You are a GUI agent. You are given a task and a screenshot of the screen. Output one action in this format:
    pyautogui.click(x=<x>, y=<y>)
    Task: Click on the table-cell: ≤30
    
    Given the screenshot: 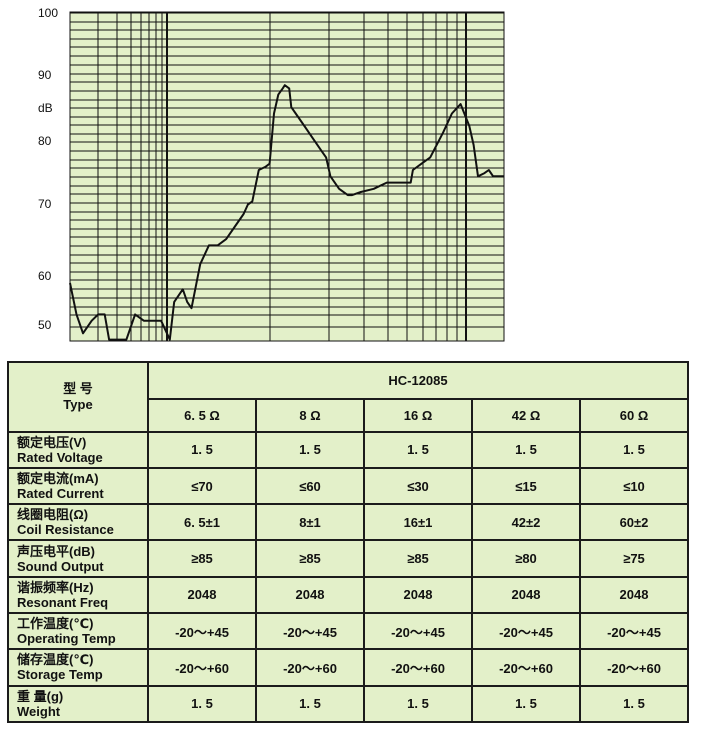 What is the action you would take?
    pyautogui.click(x=418, y=486)
    